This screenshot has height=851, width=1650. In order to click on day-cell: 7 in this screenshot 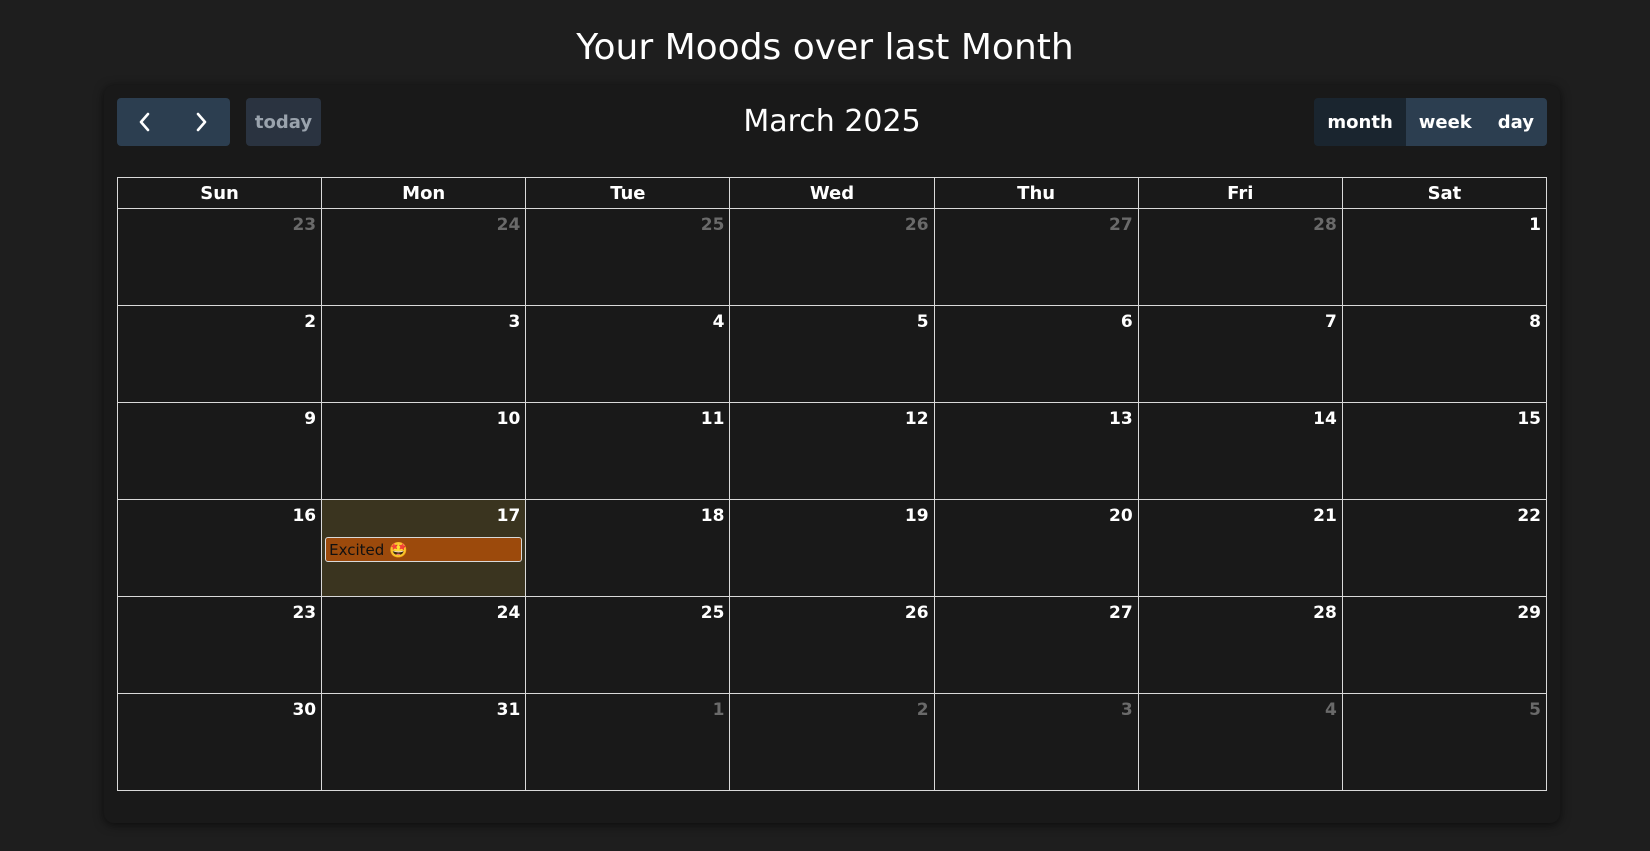, I will do `click(1240, 354)`.